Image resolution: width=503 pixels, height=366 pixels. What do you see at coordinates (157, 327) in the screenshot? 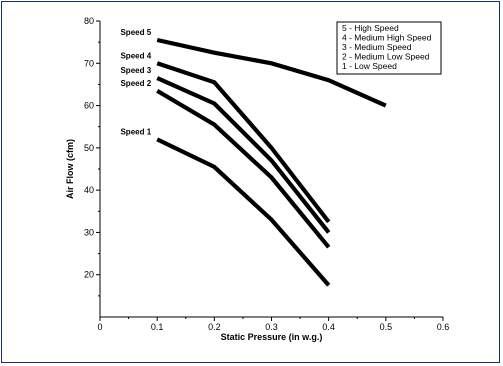
I see `x-tick-label: 0.1` at bounding box center [157, 327].